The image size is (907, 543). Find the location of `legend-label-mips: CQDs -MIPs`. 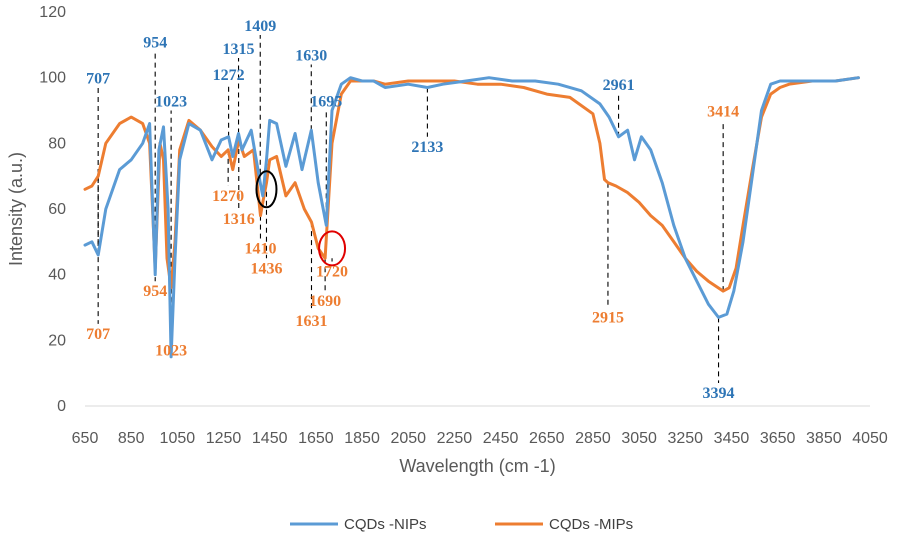

legend-label-mips: CQDs -MIPs is located at coordinates (591, 524).